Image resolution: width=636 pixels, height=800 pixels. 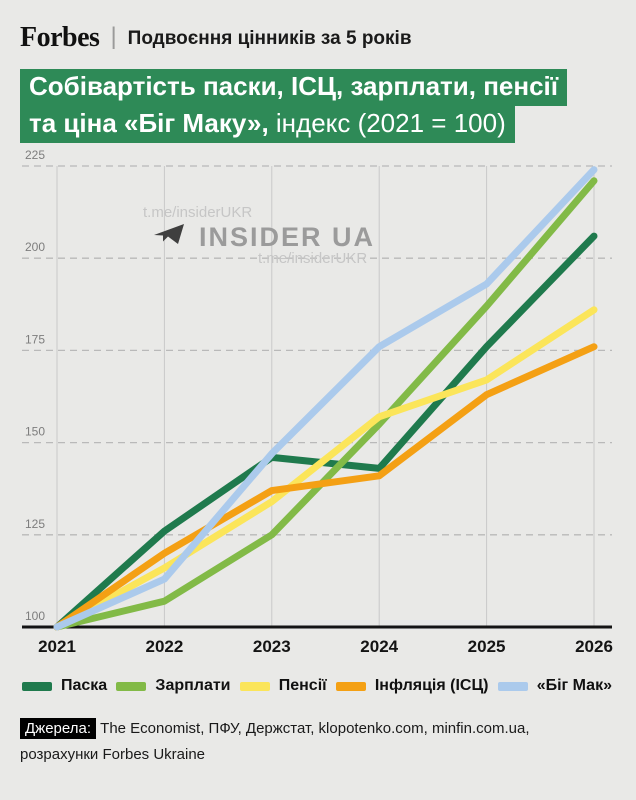 What do you see at coordinates (193, 685) in the screenshot?
I see `legend-label: Зарплати` at bounding box center [193, 685].